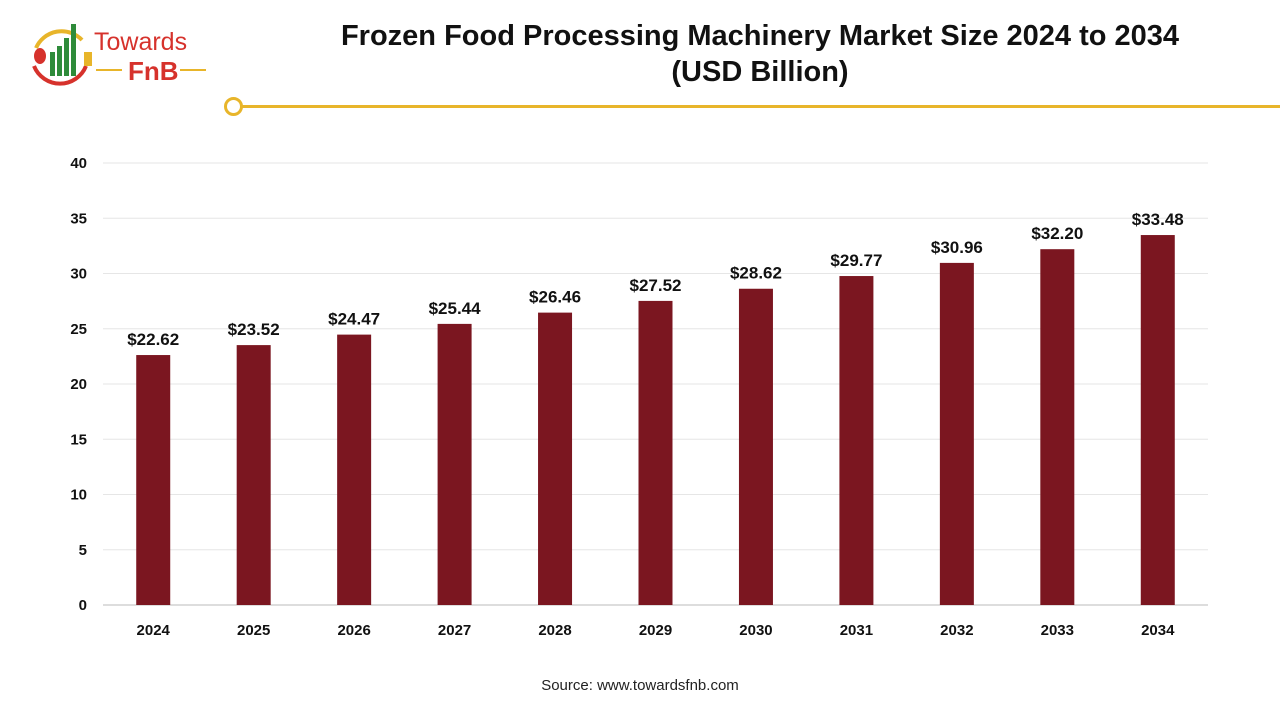 The width and height of the screenshot is (1280, 720). Describe the element at coordinates (755, 446) in the screenshot. I see `bar-2030` at that location.